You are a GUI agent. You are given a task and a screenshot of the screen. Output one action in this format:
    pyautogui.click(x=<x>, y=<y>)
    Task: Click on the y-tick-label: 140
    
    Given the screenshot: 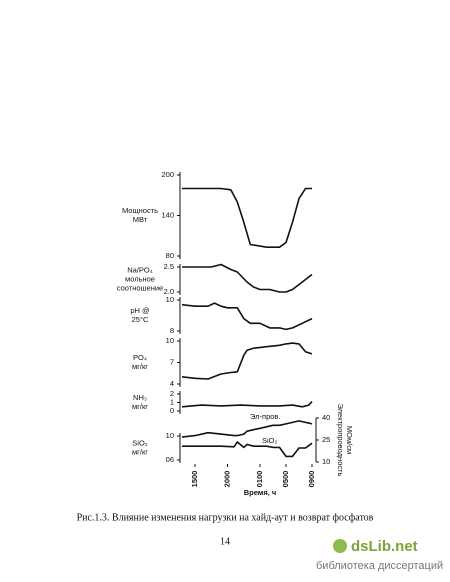 What is the action you would take?
    pyautogui.click(x=167, y=214)
    